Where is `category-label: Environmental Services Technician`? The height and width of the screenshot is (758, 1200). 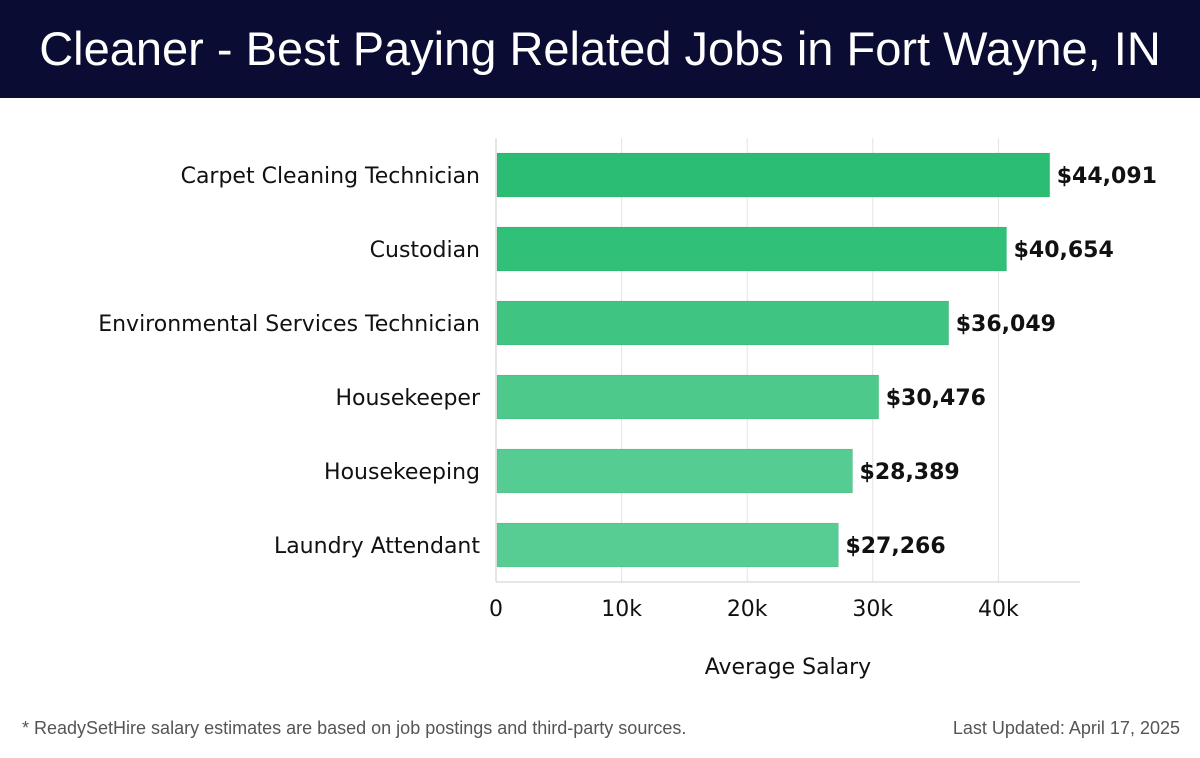
category-label: Environmental Services Technician is located at coordinates (289, 324).